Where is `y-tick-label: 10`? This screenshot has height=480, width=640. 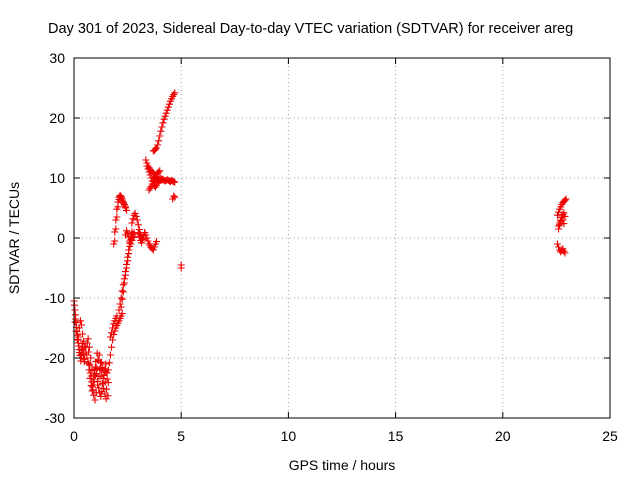
y-tick-label: 10 is located at coordinates (57, 178).